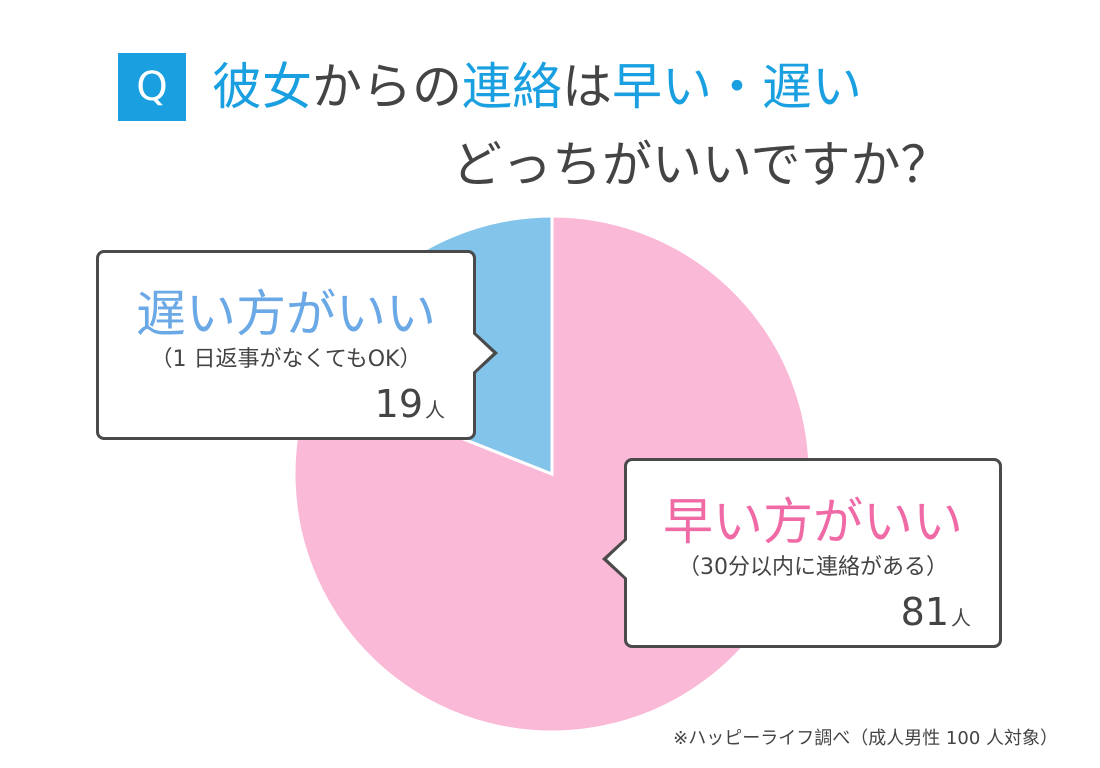 Image resolution: width=1100 pixels, height=768 pixels. Describe the element at coordinates (813, 567) in the screenshot. I see `fast-sublabel: （30分以内に連絡がある）` at that location.